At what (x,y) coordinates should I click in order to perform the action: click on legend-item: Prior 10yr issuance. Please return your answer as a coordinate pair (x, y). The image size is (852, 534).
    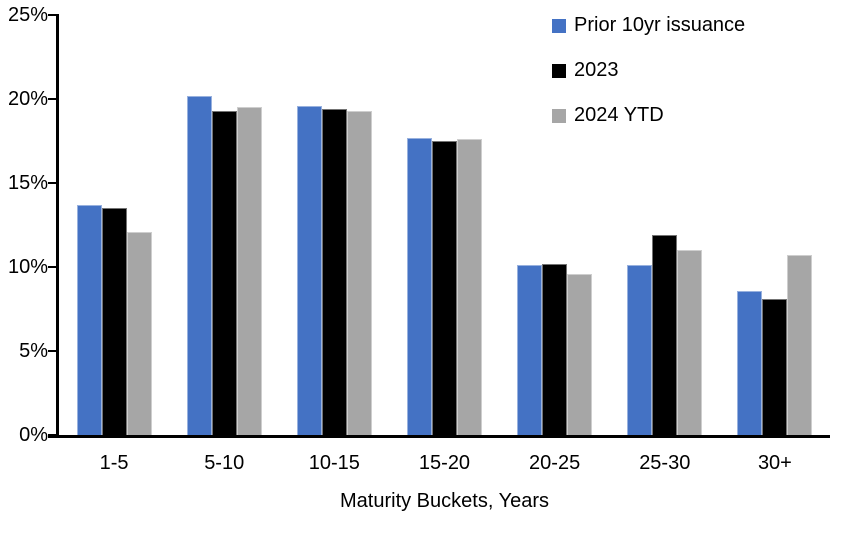
    Looking at the image, I should click on (648, 25).